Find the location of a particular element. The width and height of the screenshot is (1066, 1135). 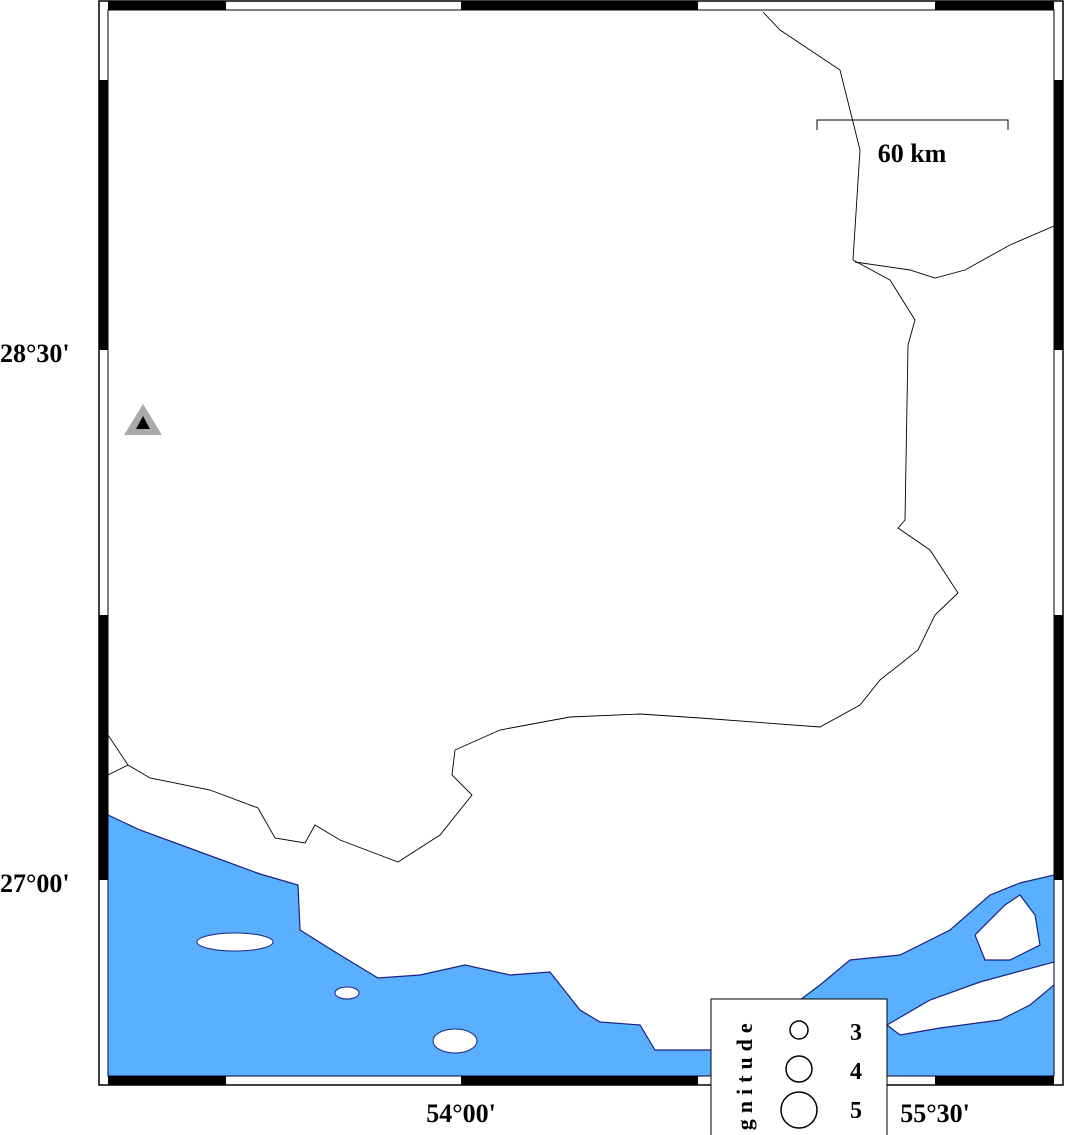

legend: Magnitude 3 4 5 is located at coordinates (799, 1066).